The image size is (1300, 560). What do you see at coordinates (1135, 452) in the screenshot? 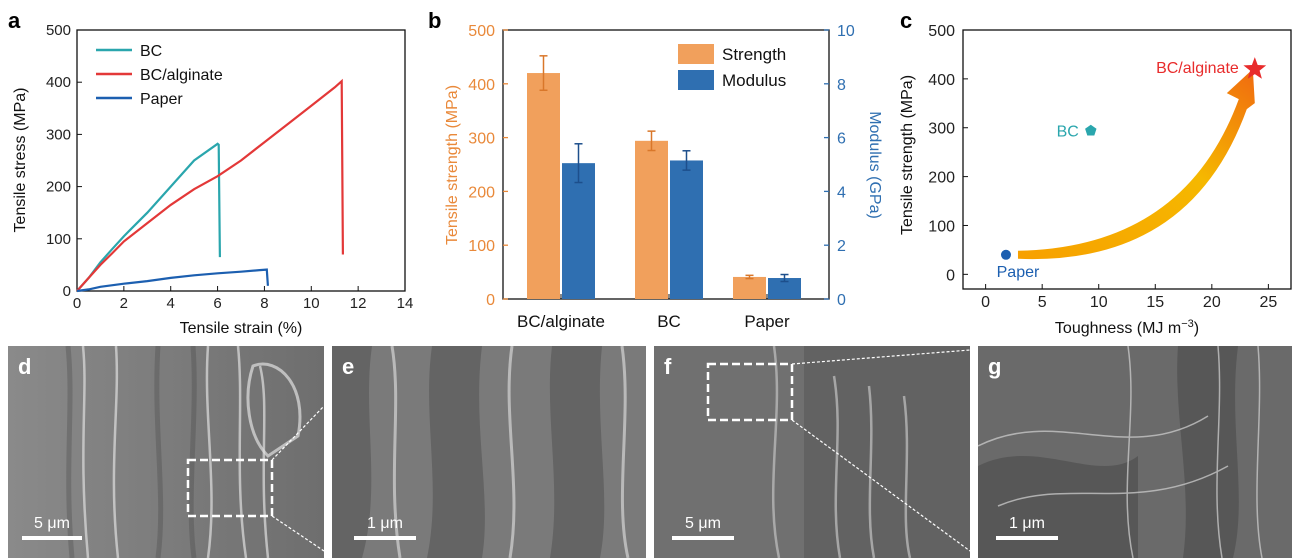
I see `micrograph-g: 1 μm g` at bounding box center [1135, 452].